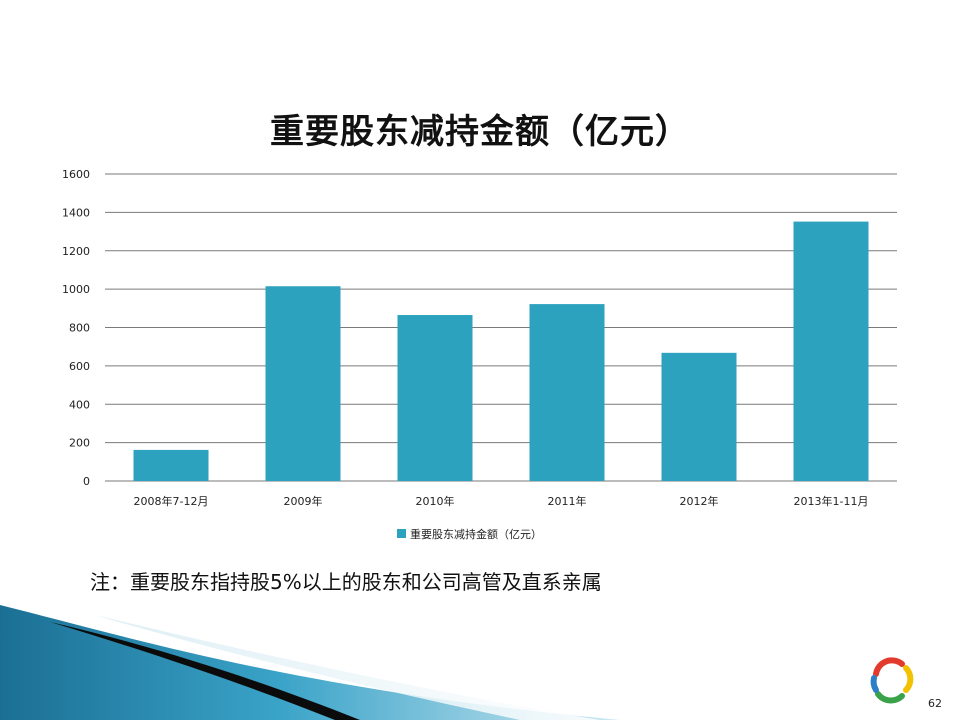  I want to click on y-axis-ticks: 0 200 400 600 800 1000 1200 1400 1600, so click(76, 328).